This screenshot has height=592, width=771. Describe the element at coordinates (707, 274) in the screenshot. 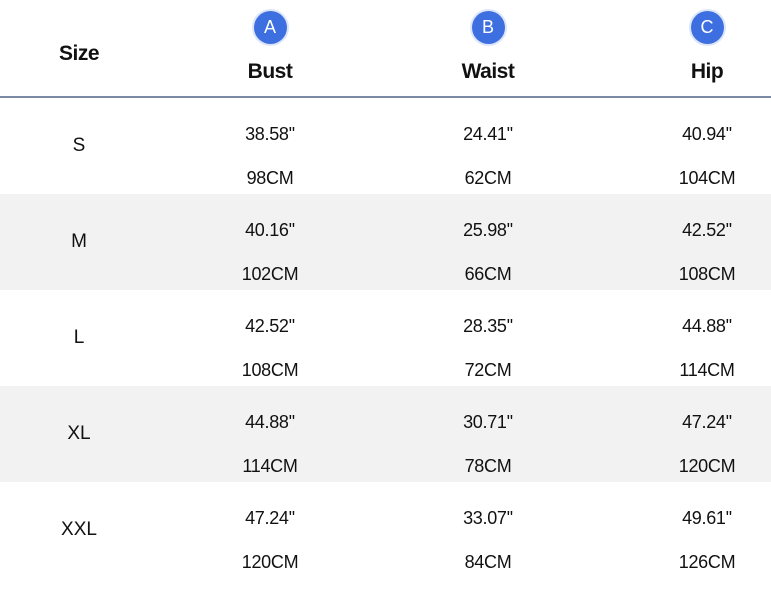

I see `hip-cm: 108CM` at that location.